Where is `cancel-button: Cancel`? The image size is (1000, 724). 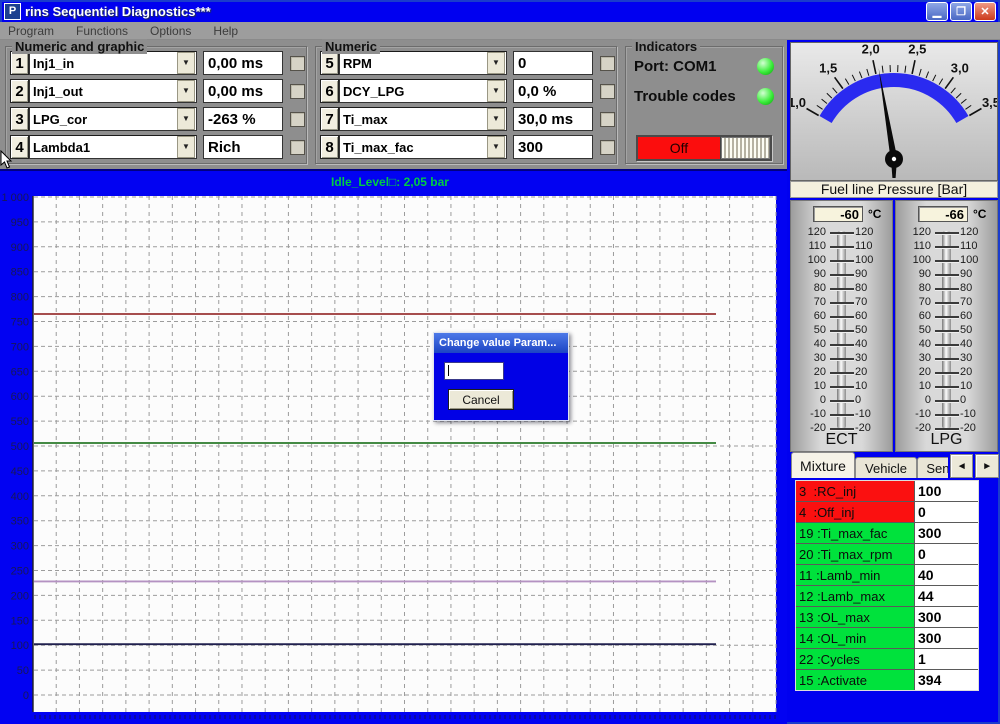 cancel-button: Cancel is located at coordinates (481, 399).